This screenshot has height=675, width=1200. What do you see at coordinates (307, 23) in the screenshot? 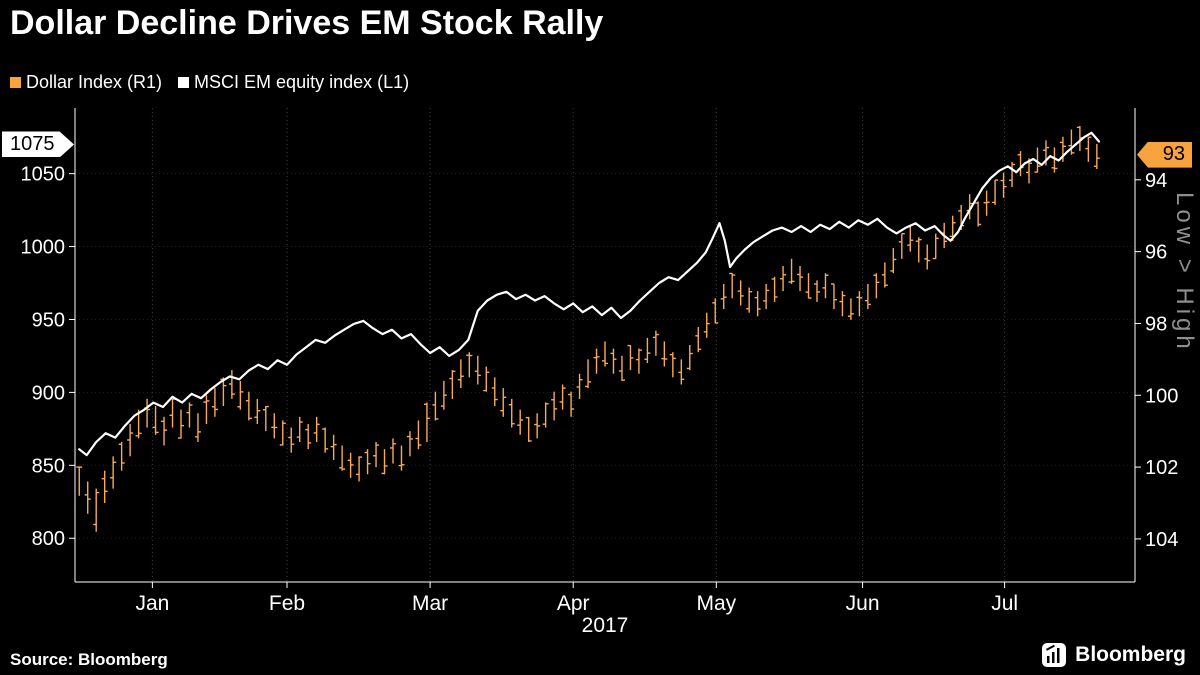
I see `chart-title: Dollar Decline Drives EM Stock Rally` at bounding box center [307, 23].